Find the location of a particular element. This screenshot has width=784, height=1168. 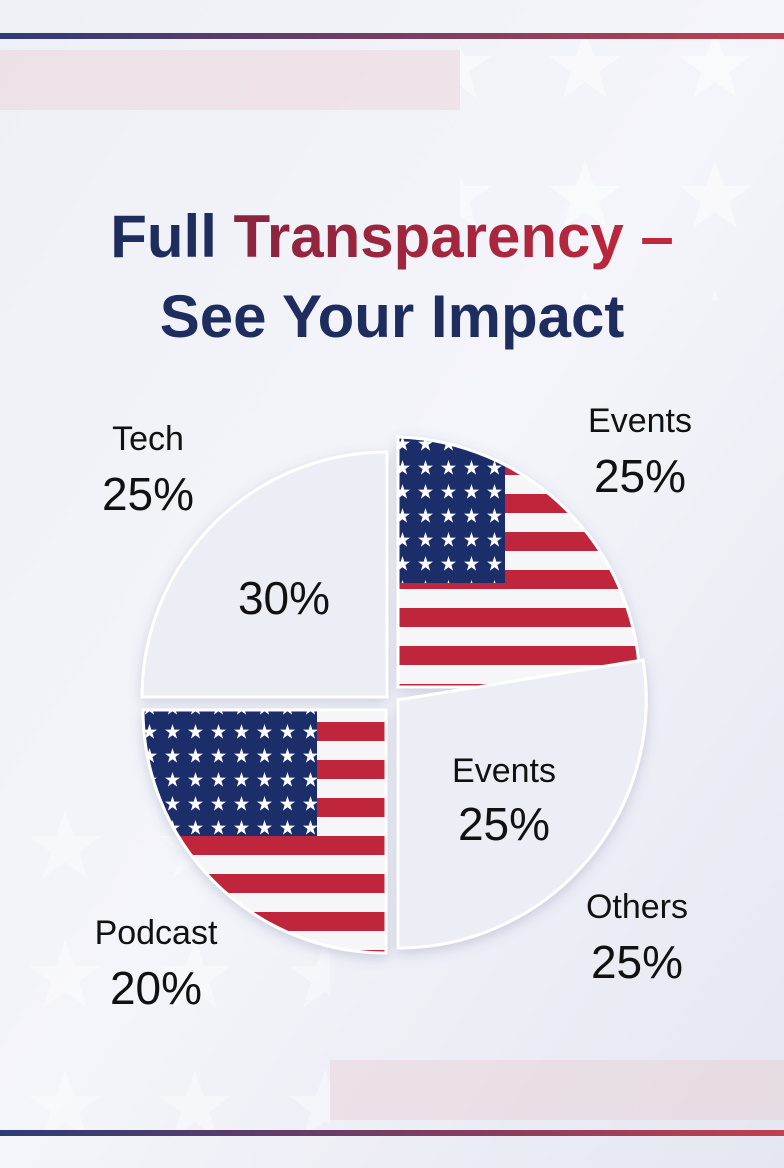

title-line-2: See Your Impact is located at coordinates (392, 316).